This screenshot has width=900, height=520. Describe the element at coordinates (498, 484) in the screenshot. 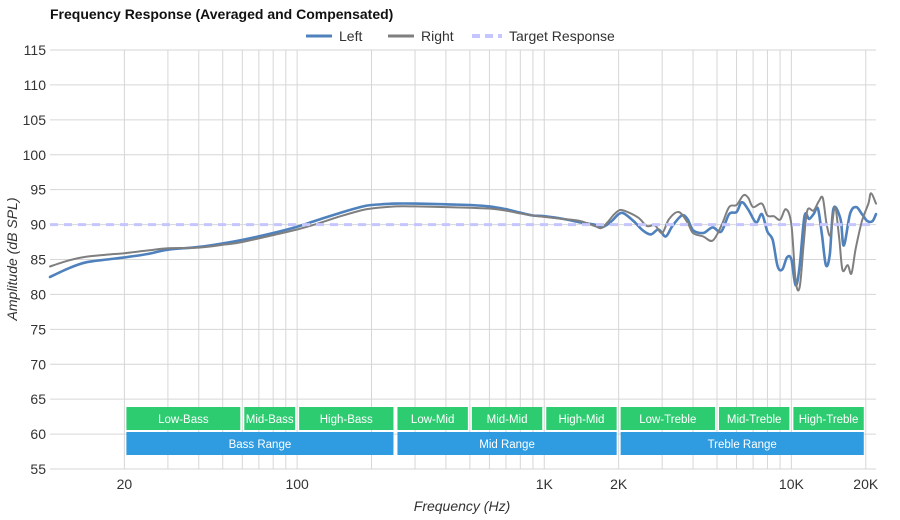

I see `x-axis-ticks: 20 100 1K 2K 10K 20K` at that location.